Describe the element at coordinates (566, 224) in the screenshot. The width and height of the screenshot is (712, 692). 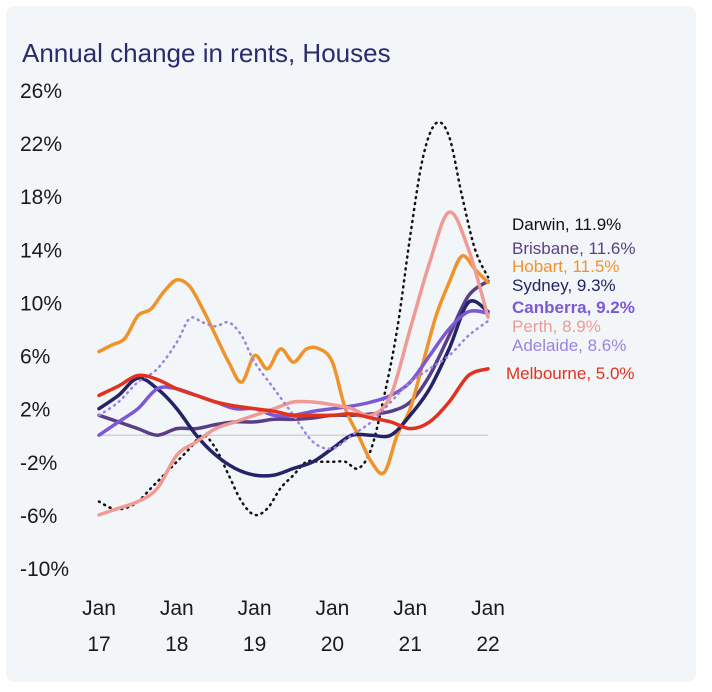
I see `series-label-darwin: Darwin, 11.9%` at that location.